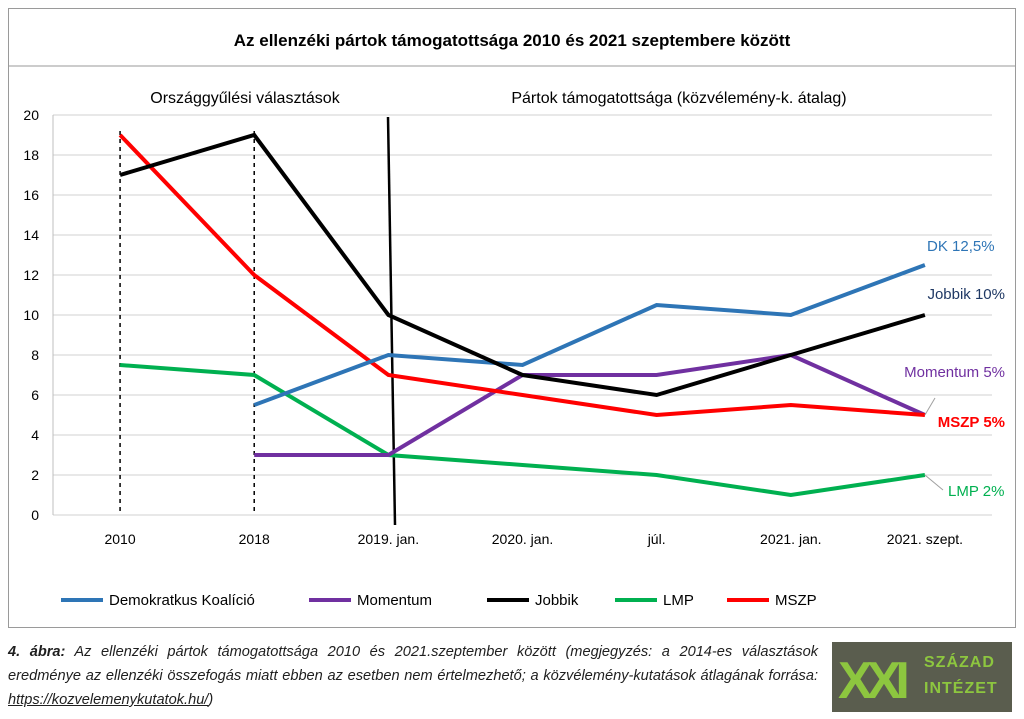 This screenshot has width=1024, height=719. What do you see at coordinates (589, 335) in the screenshot?
I see `series-line-demokratkus` at bounding box center [589, 335].